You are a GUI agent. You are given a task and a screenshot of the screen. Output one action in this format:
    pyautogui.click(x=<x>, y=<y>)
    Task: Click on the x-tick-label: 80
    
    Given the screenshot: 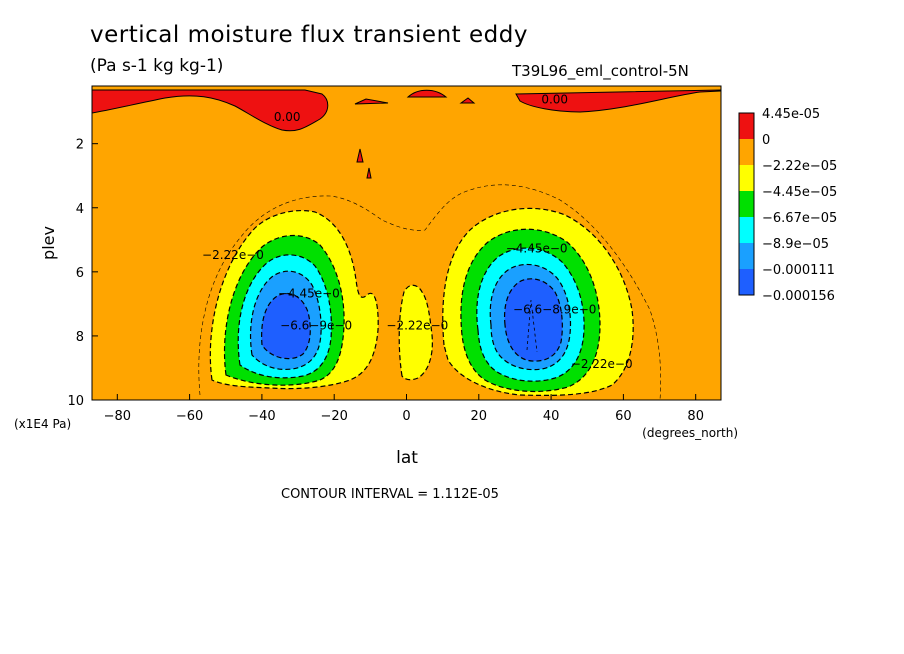 What is the action you would take?
    pyautogui.click(x=695, y=416)
    